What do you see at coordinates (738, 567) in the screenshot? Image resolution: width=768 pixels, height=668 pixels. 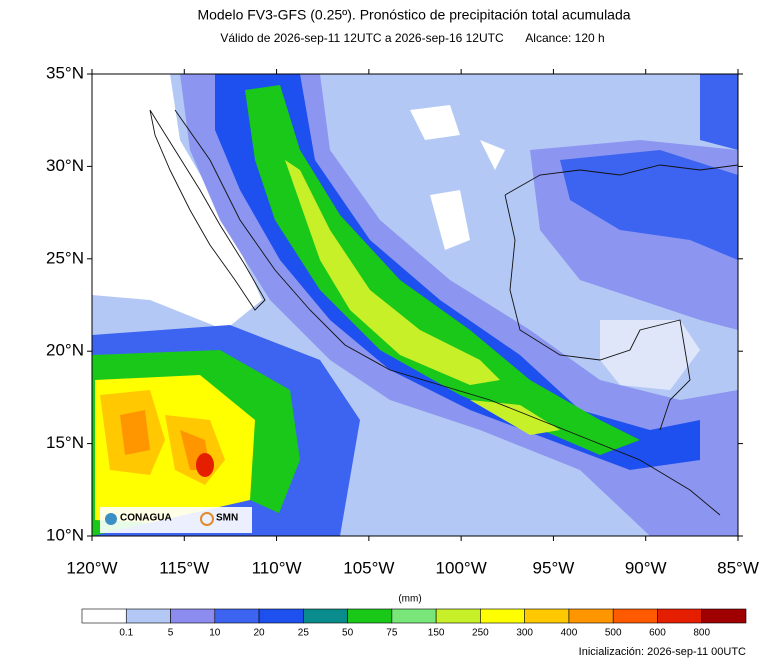 I see `lon-label: 85°W` at bounding box center [738, 567].